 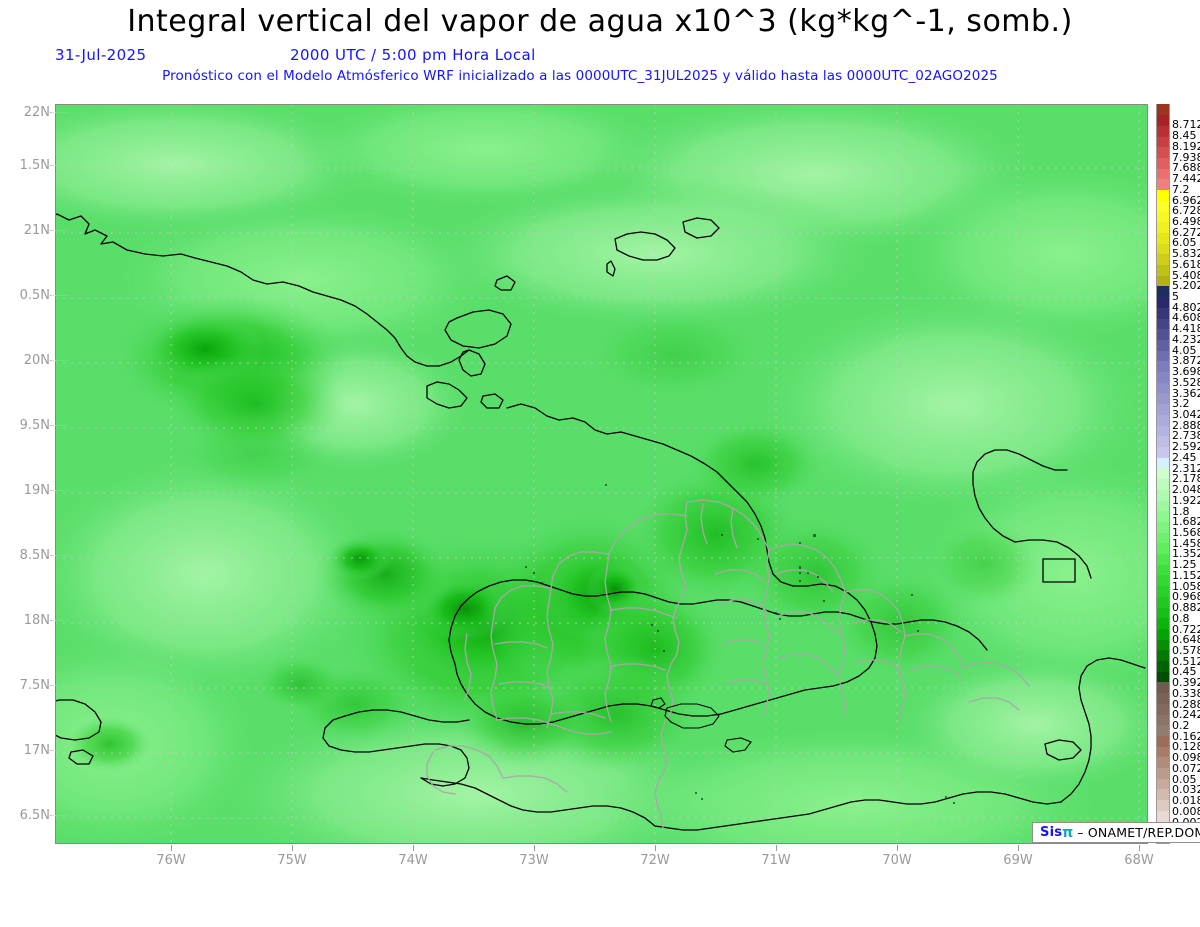 I want to click on colorbar-tick-label: 0.8, so click(x=1181, y=618).